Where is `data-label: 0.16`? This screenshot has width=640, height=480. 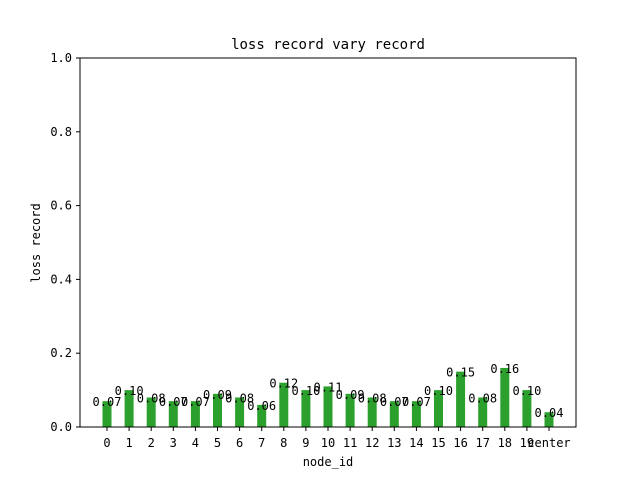 data-label: 0.16 is located at coordinates (504, 369).